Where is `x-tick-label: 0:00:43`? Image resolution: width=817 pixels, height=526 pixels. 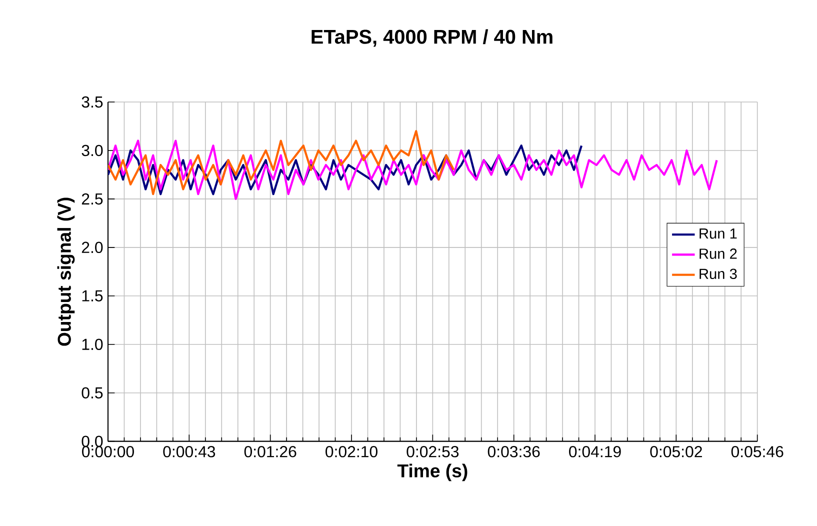
x-tick-label: 0:00:43 is located at coordinates (189, 452).